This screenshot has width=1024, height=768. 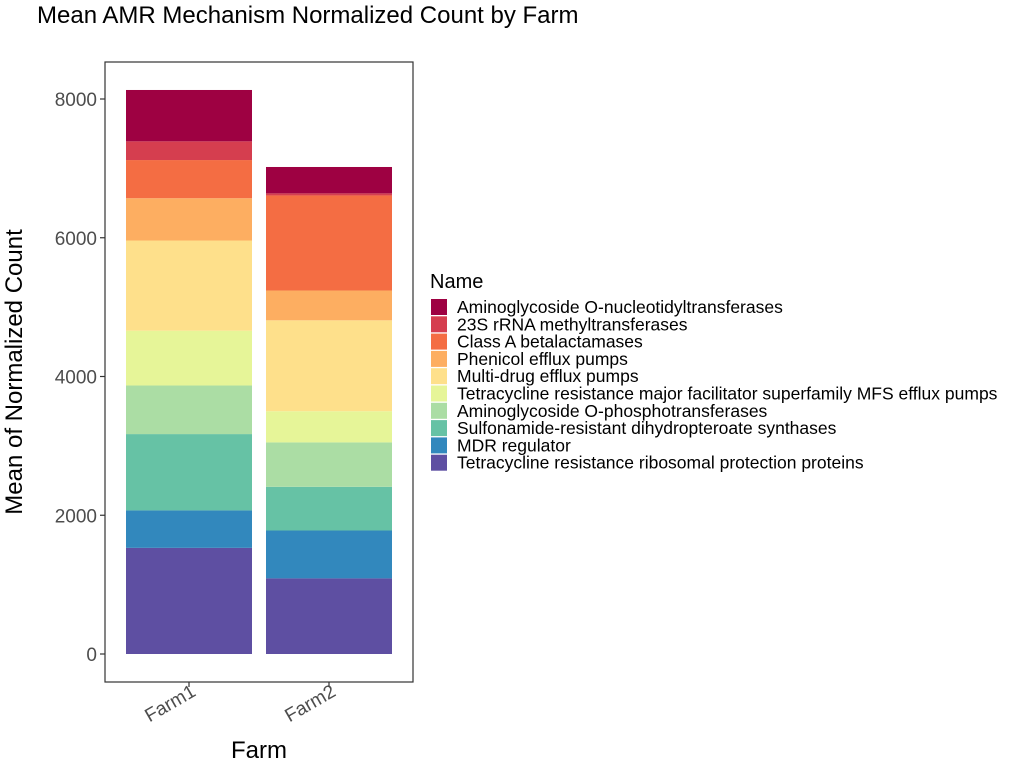 I want to click on y-tick-label: 6000, so click(x=76, y=239).